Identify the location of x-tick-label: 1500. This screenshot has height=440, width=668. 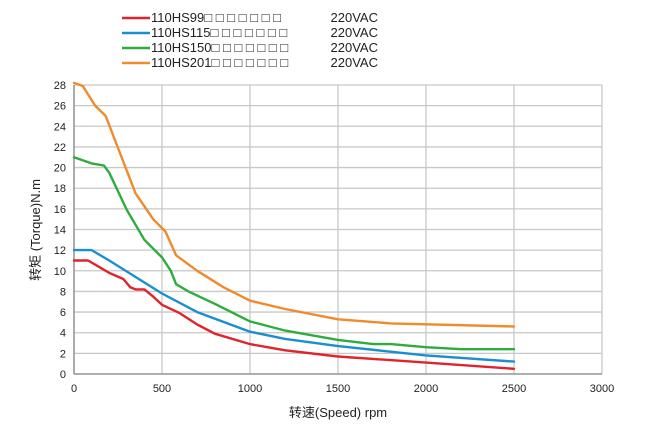
(338, 389).